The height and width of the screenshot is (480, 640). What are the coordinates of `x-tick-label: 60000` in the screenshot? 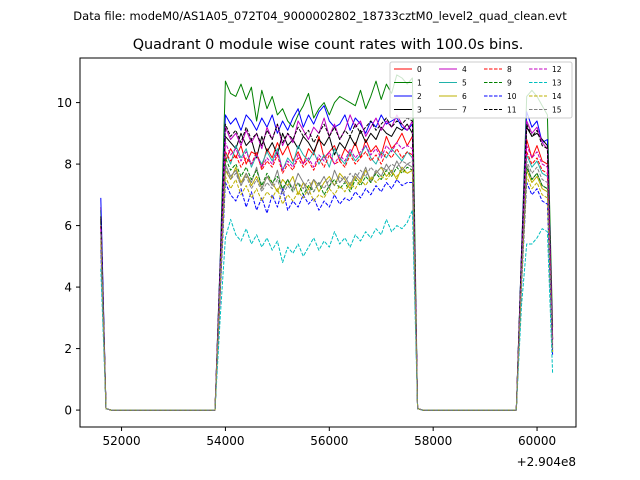 It's located at (537, 441).